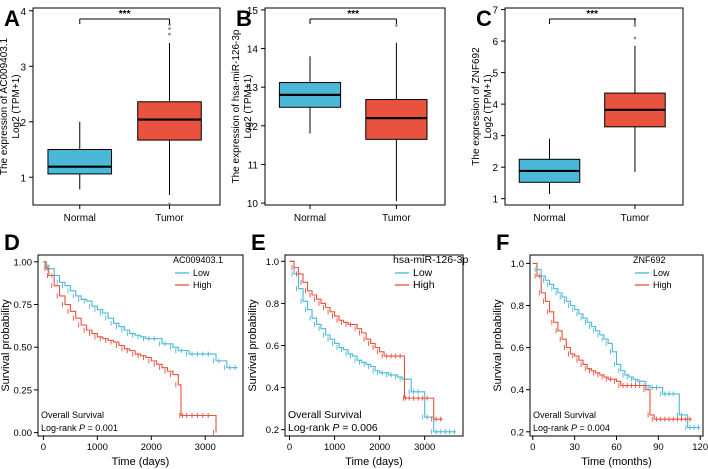  I want to click on legend-title: AC009403.1, so click(198, 260).